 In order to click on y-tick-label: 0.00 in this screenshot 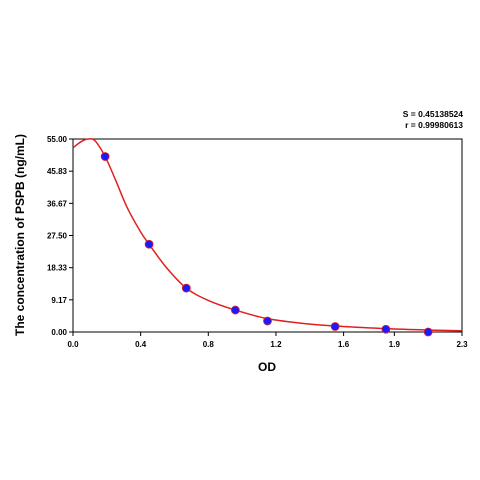, I will do `click(59, 332)`.